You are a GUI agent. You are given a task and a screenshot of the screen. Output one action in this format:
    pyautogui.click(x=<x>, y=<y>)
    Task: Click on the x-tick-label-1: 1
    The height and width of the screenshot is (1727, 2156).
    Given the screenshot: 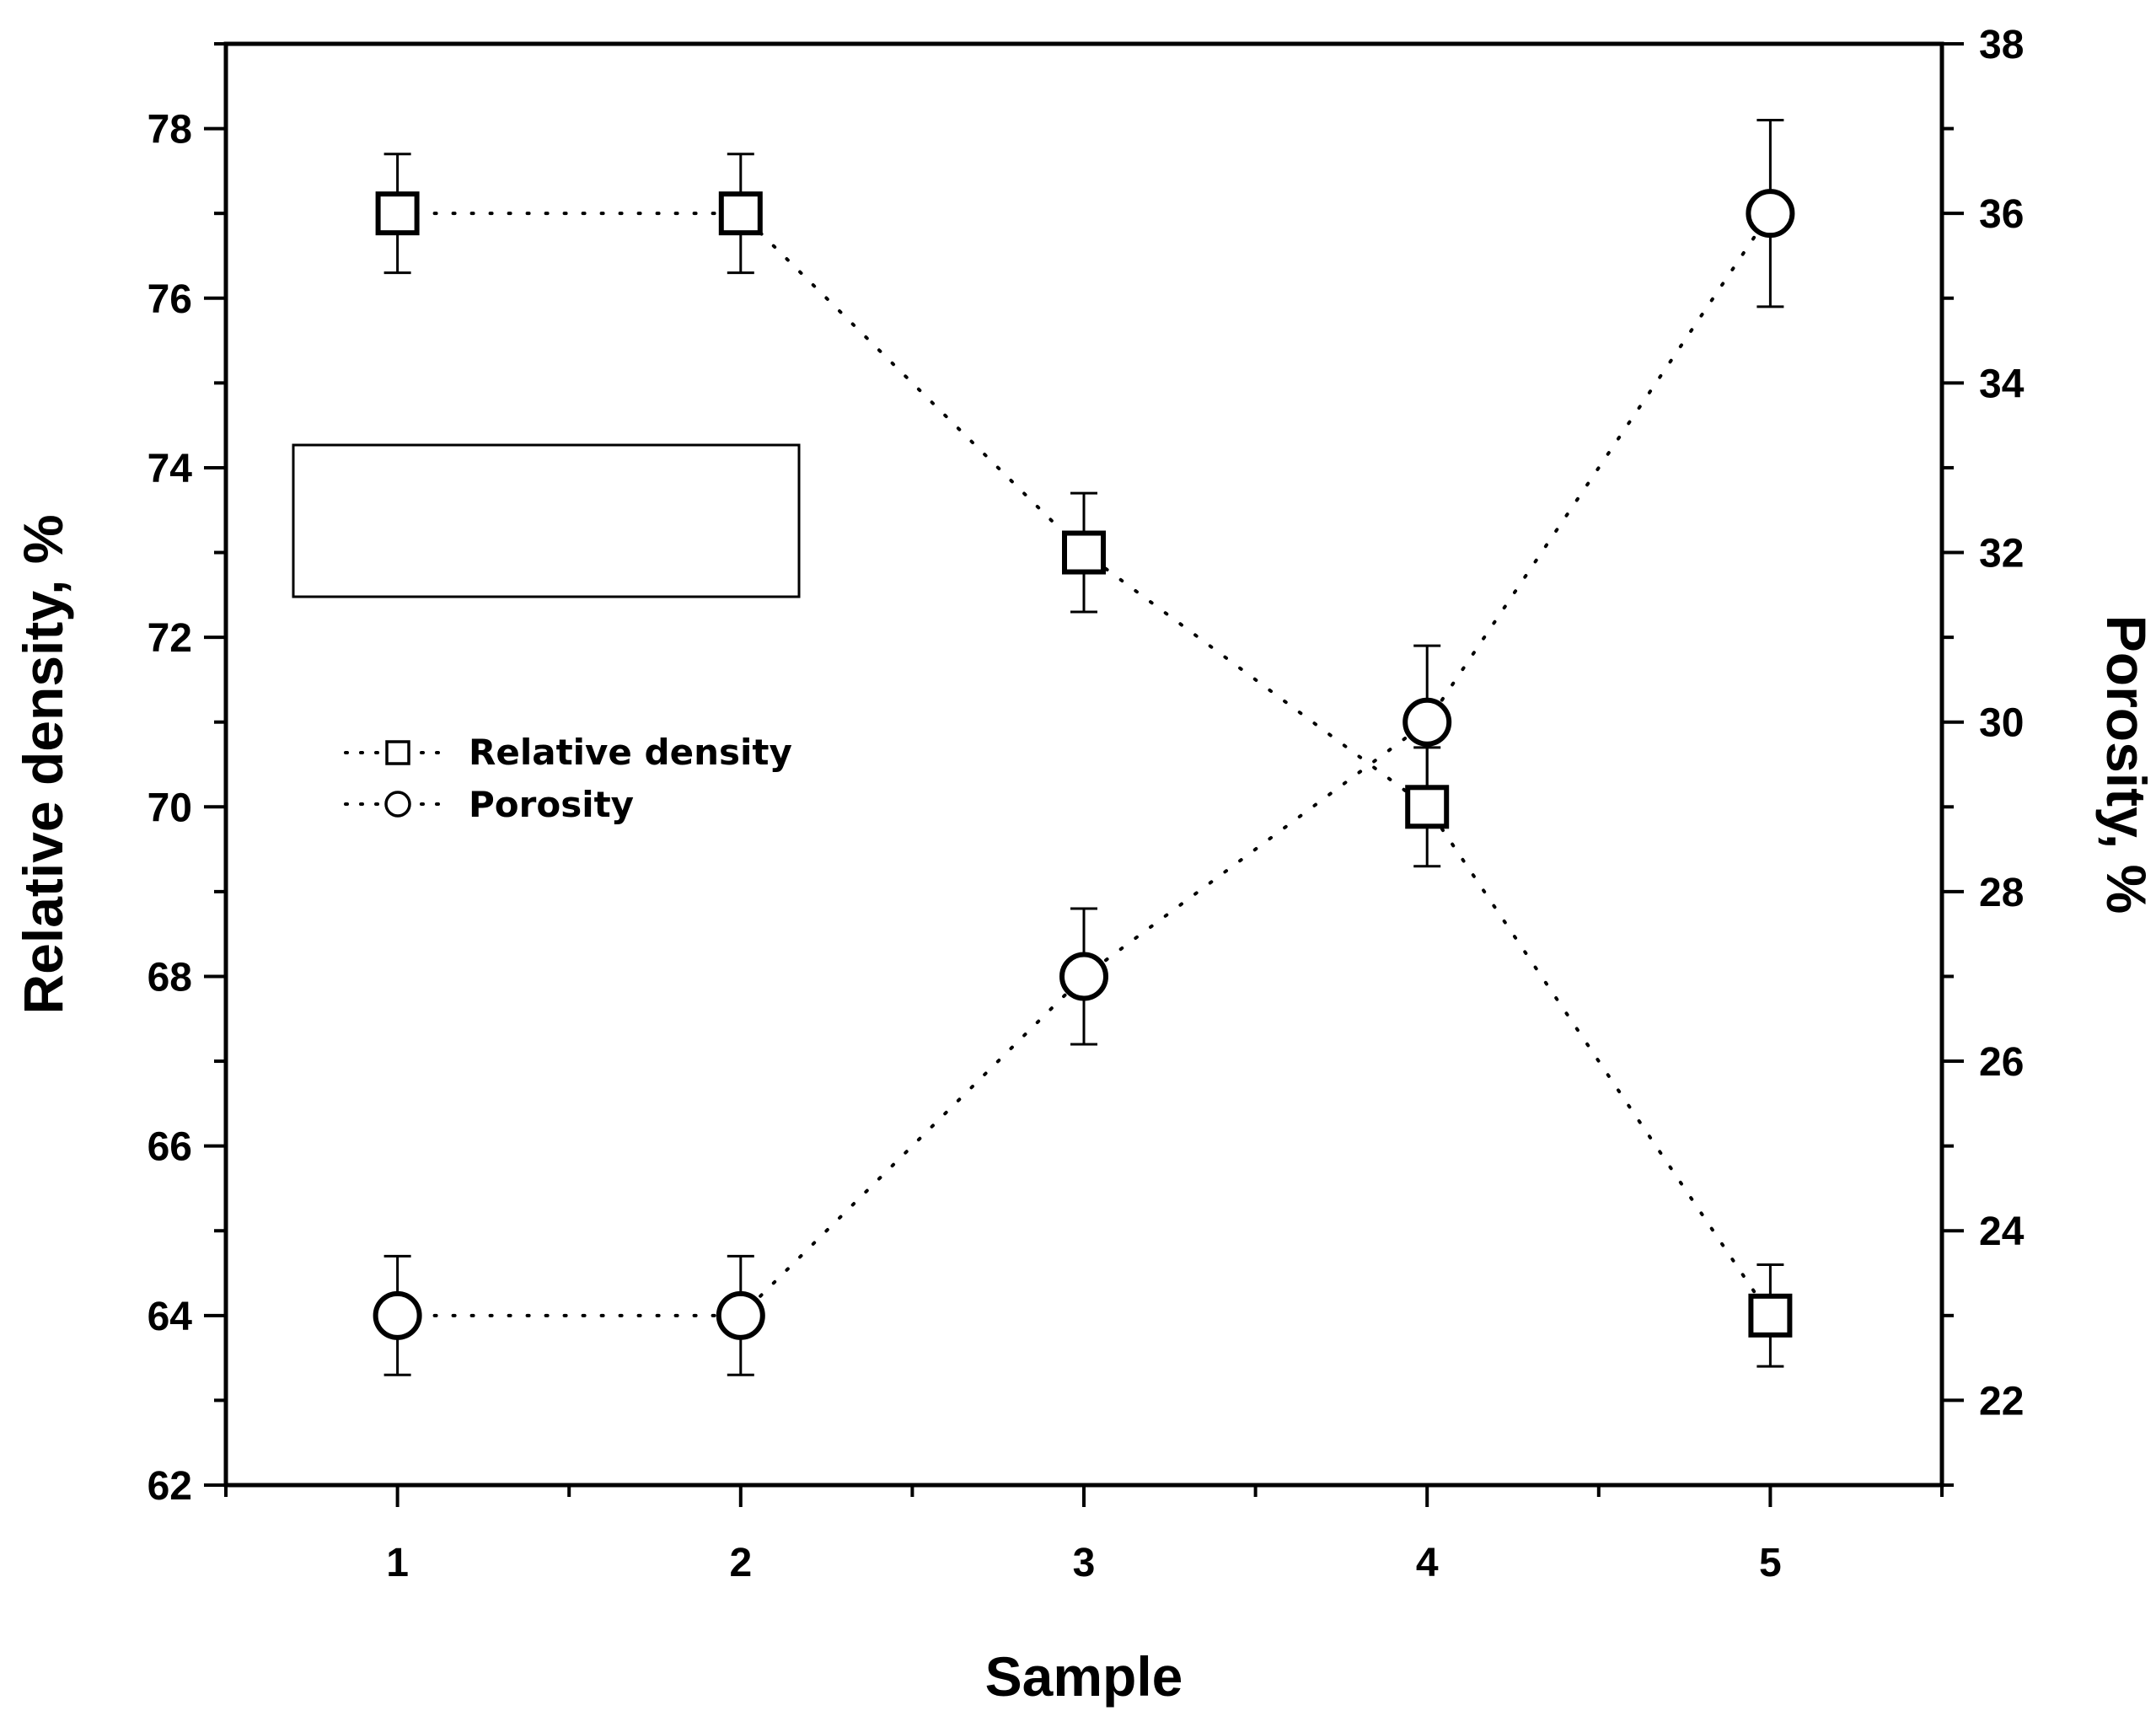 What is the action you would take?
    pyautogui.click(x=397, y=1563)
    